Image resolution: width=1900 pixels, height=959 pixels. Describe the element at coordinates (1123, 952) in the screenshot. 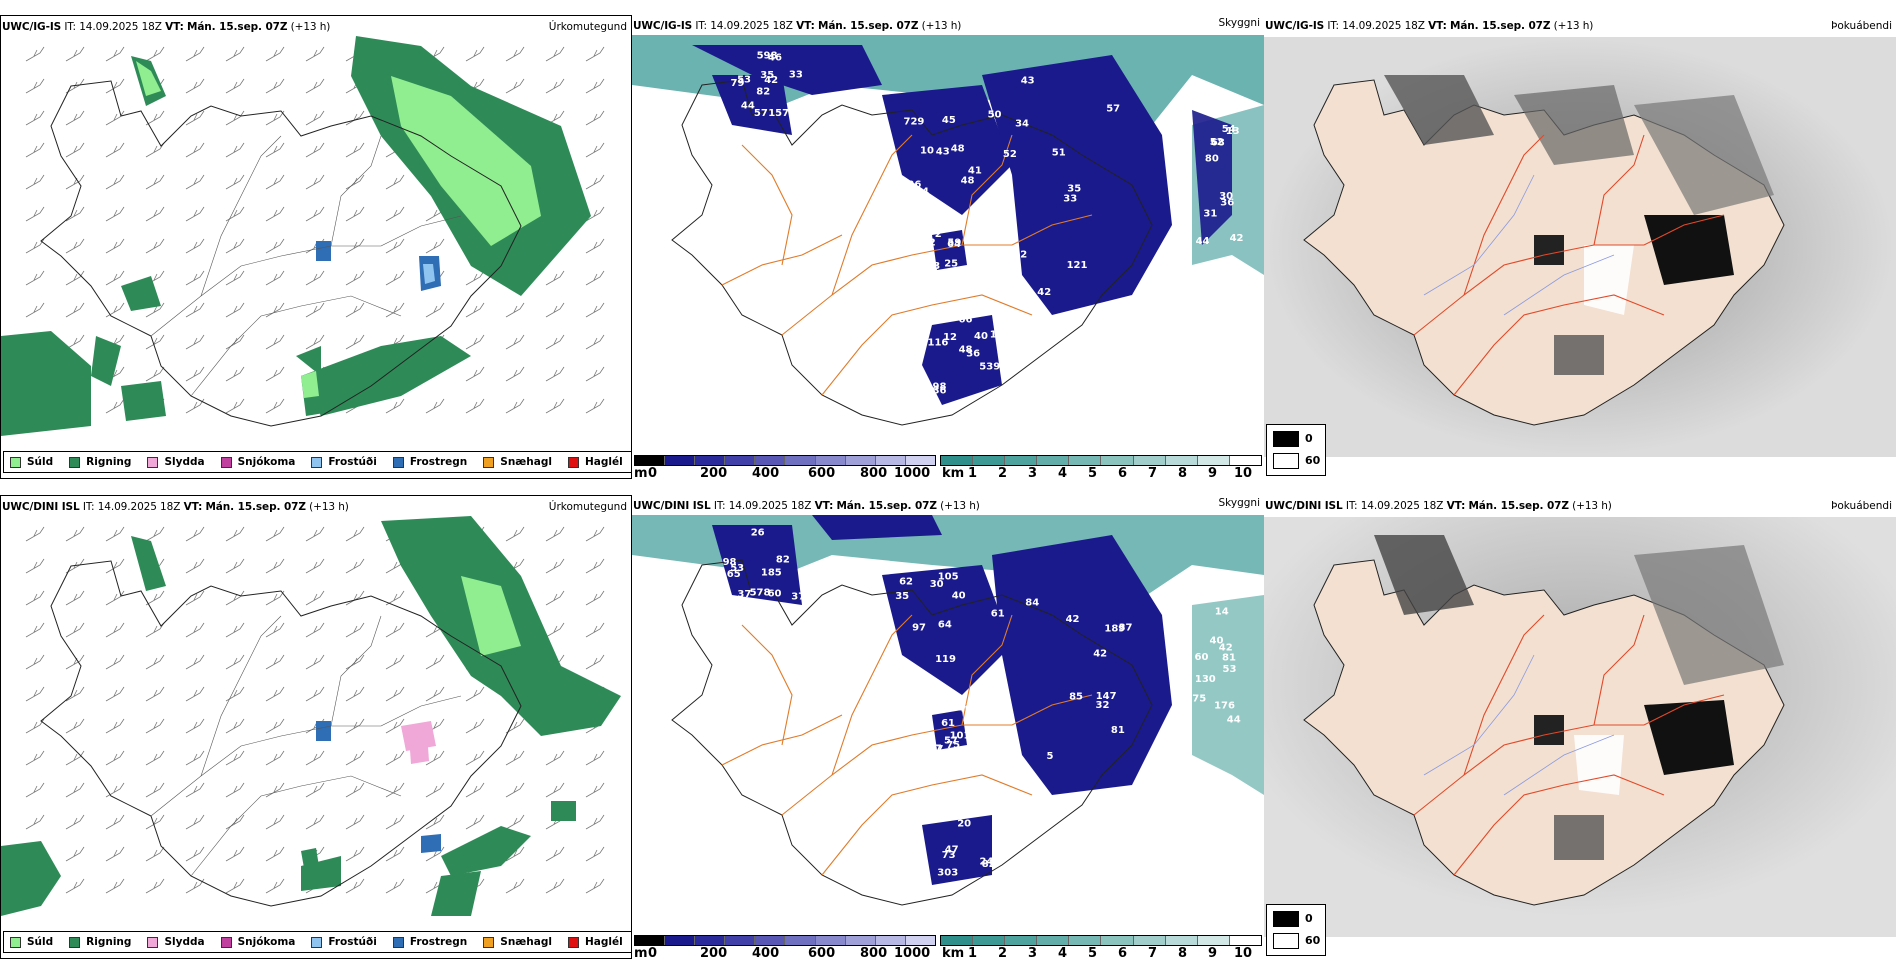

I see `visibility-tick: 6` at that location.